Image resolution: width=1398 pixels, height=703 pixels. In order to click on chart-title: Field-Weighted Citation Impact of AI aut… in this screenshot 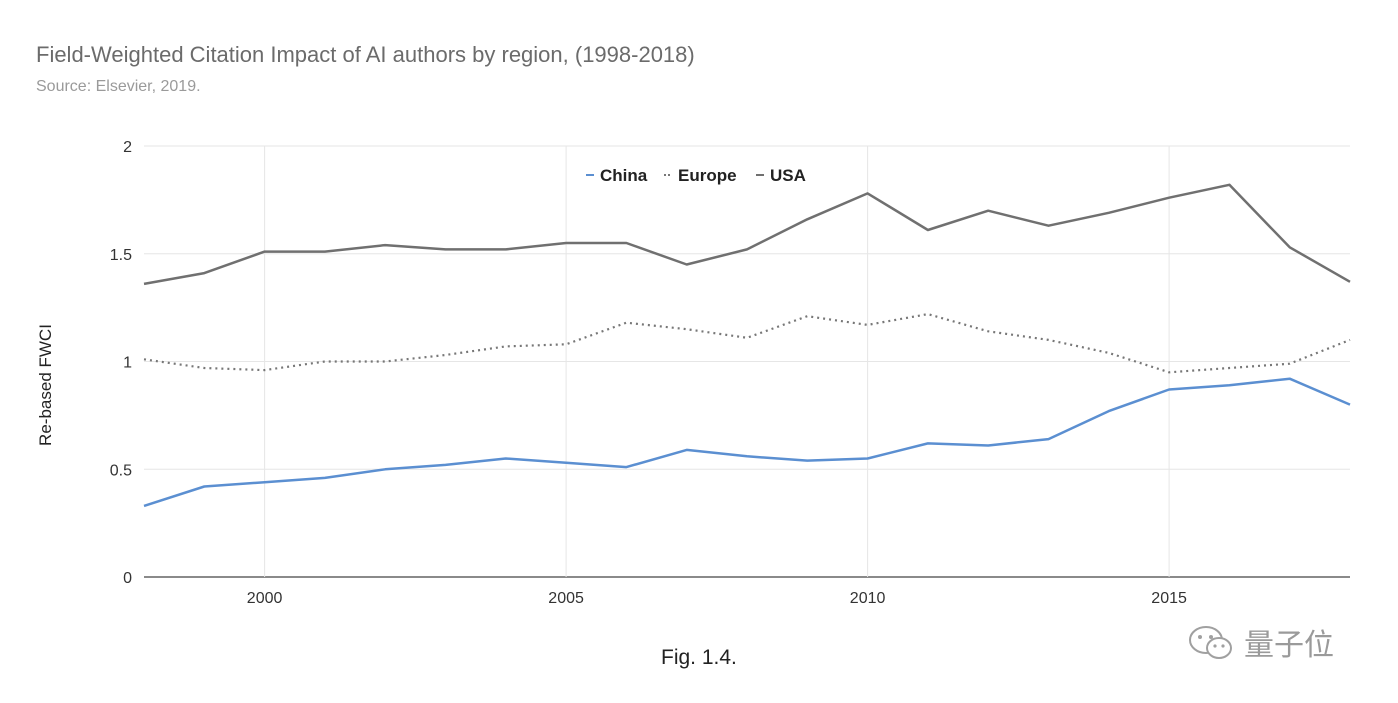, I will do `click(365, 54)`.